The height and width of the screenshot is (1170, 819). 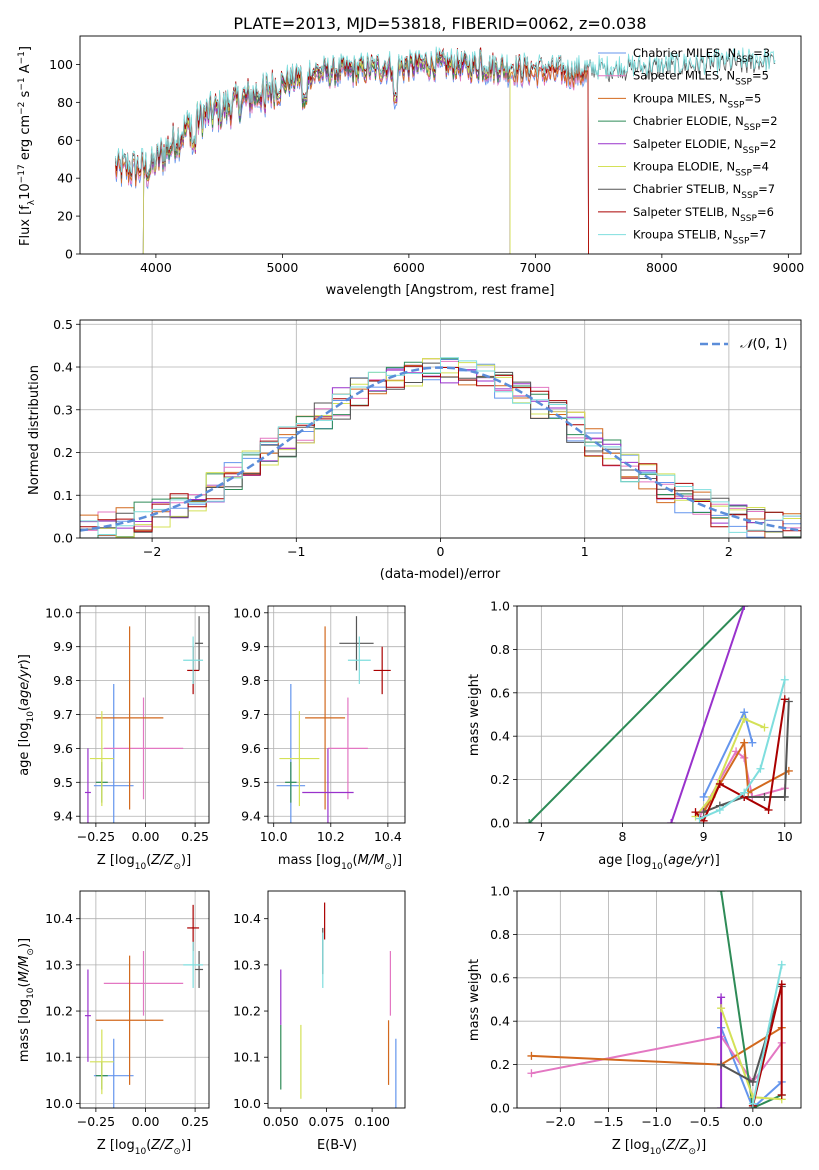 What do you see at coordinates (144, 719) in the screenshot?
I see `age_vs_Z-plot-area` at bounding box center [144, 719].